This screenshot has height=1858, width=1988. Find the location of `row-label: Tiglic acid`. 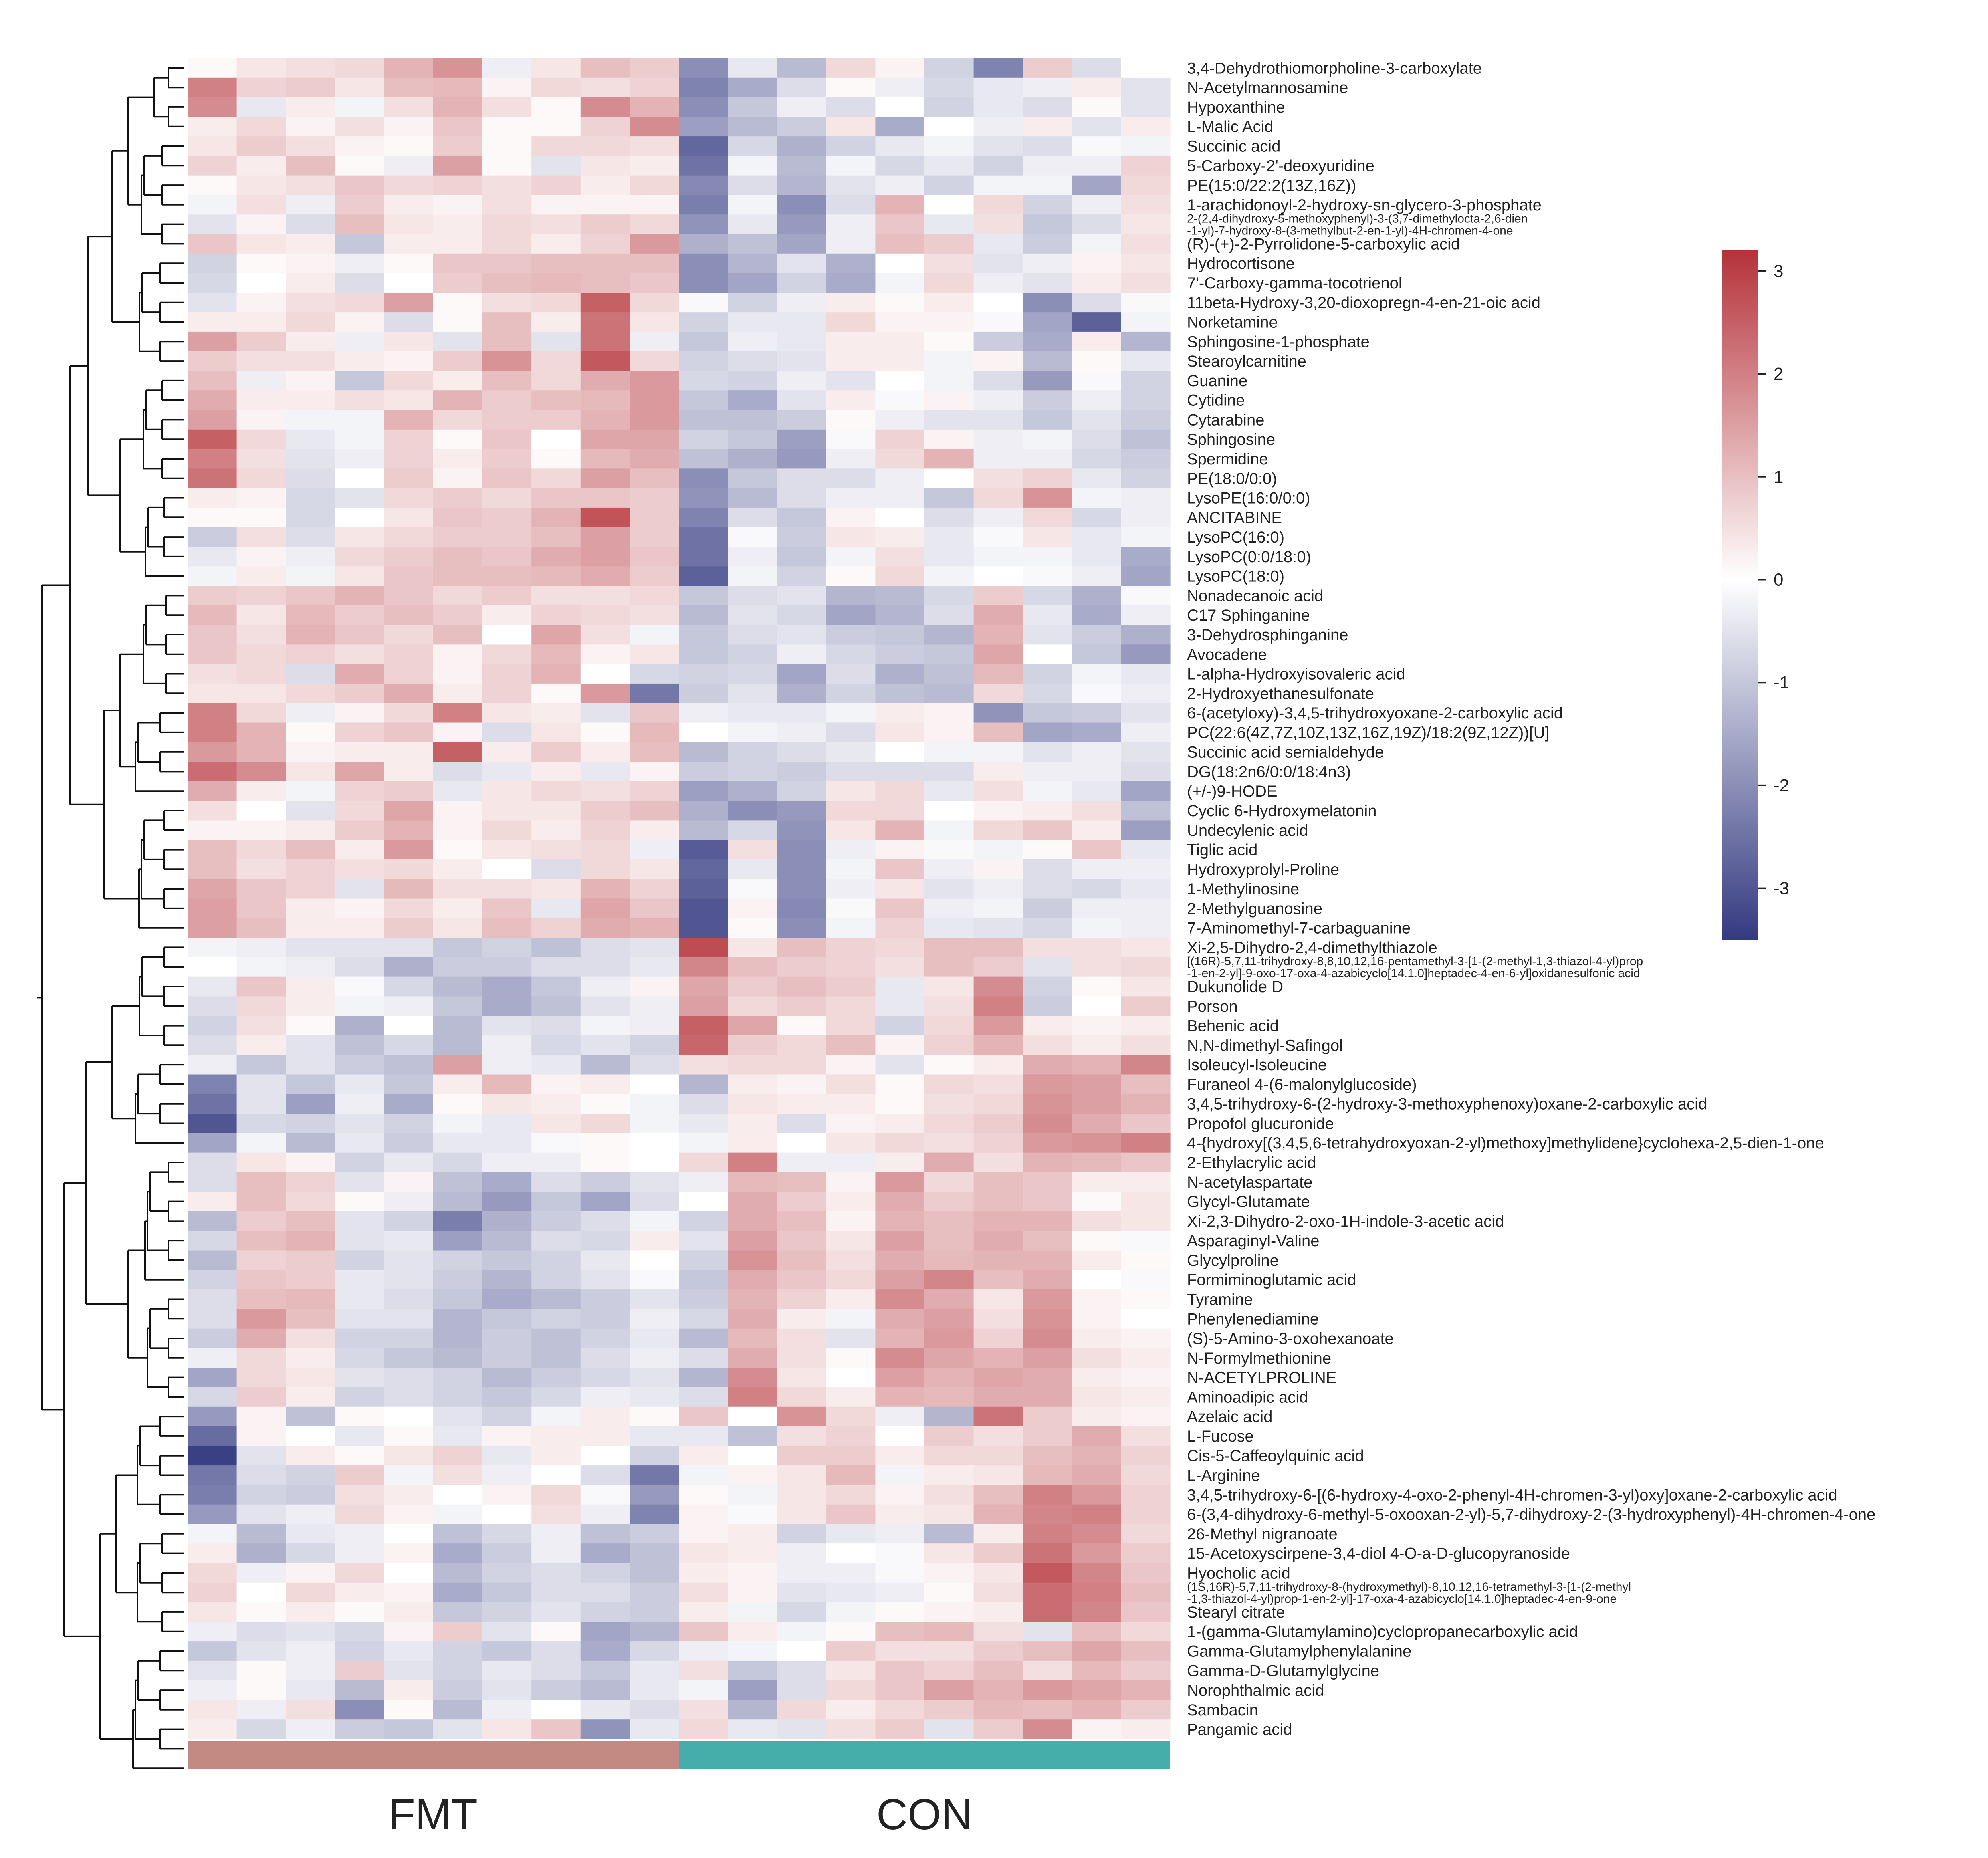

row-label: Tiglic acid is located at coordinates (1222, 850).